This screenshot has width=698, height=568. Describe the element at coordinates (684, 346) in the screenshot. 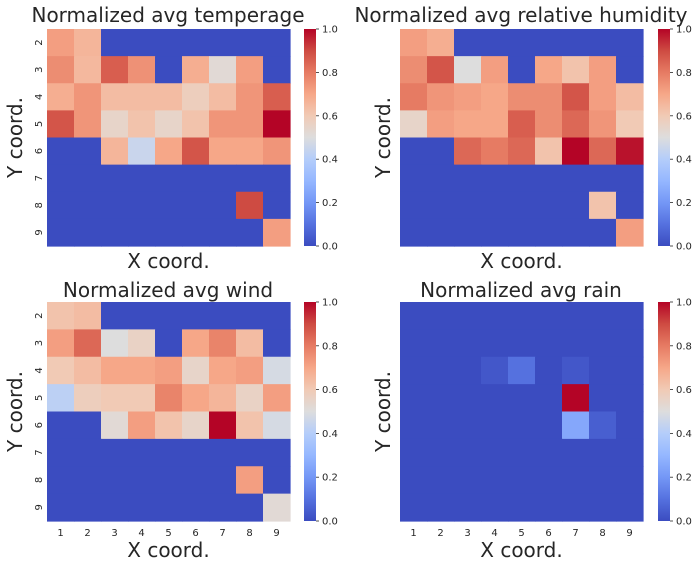

I see `colorbar-tick-label: 0.8` at that location.